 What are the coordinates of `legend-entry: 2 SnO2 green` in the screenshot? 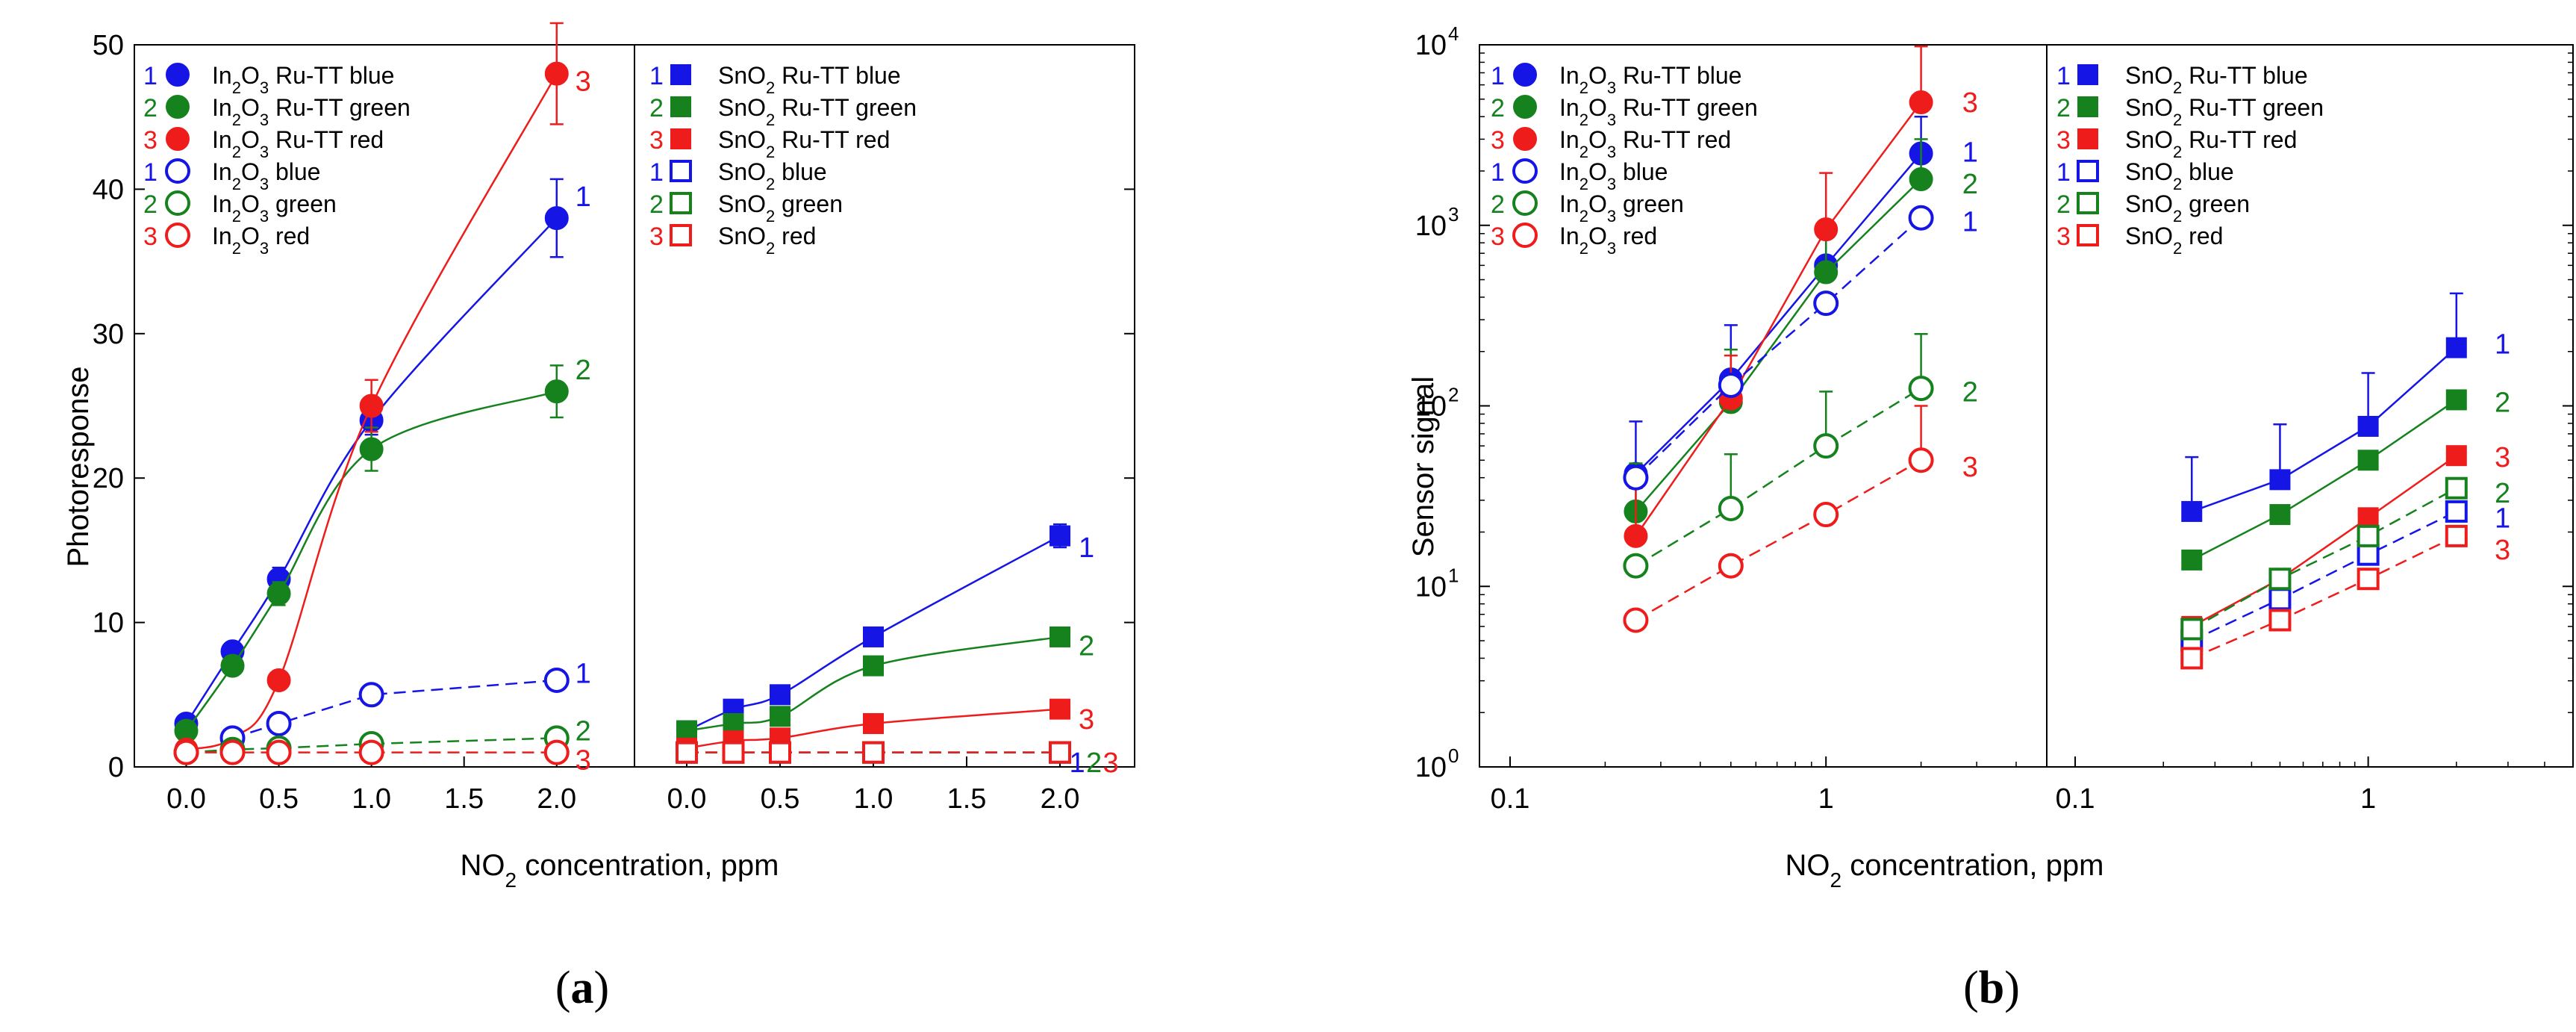 It's located at (2153, 208).